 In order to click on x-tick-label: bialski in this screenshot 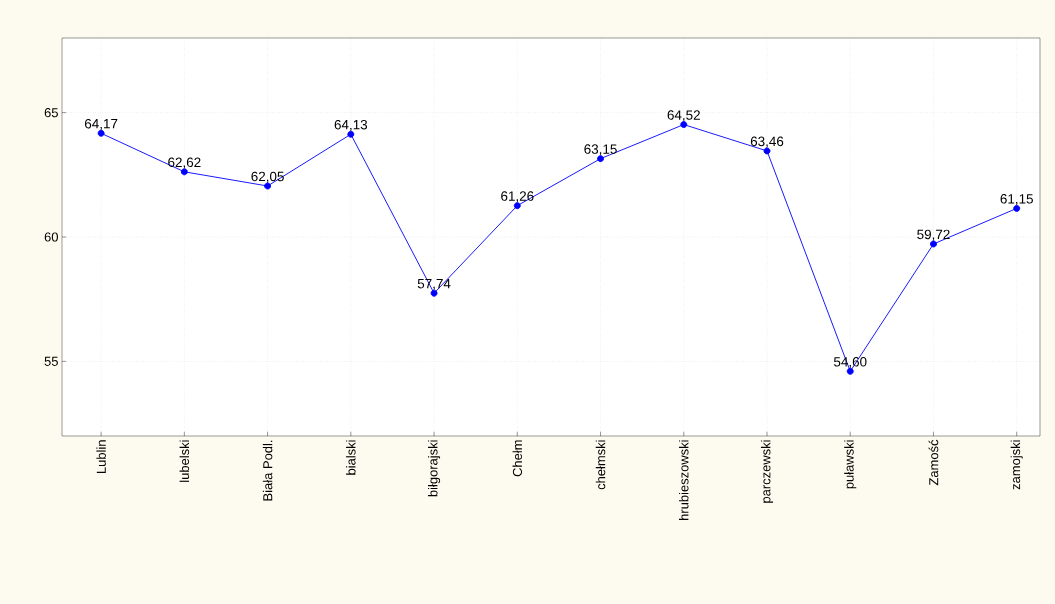, I will do `click(351, 457)`.